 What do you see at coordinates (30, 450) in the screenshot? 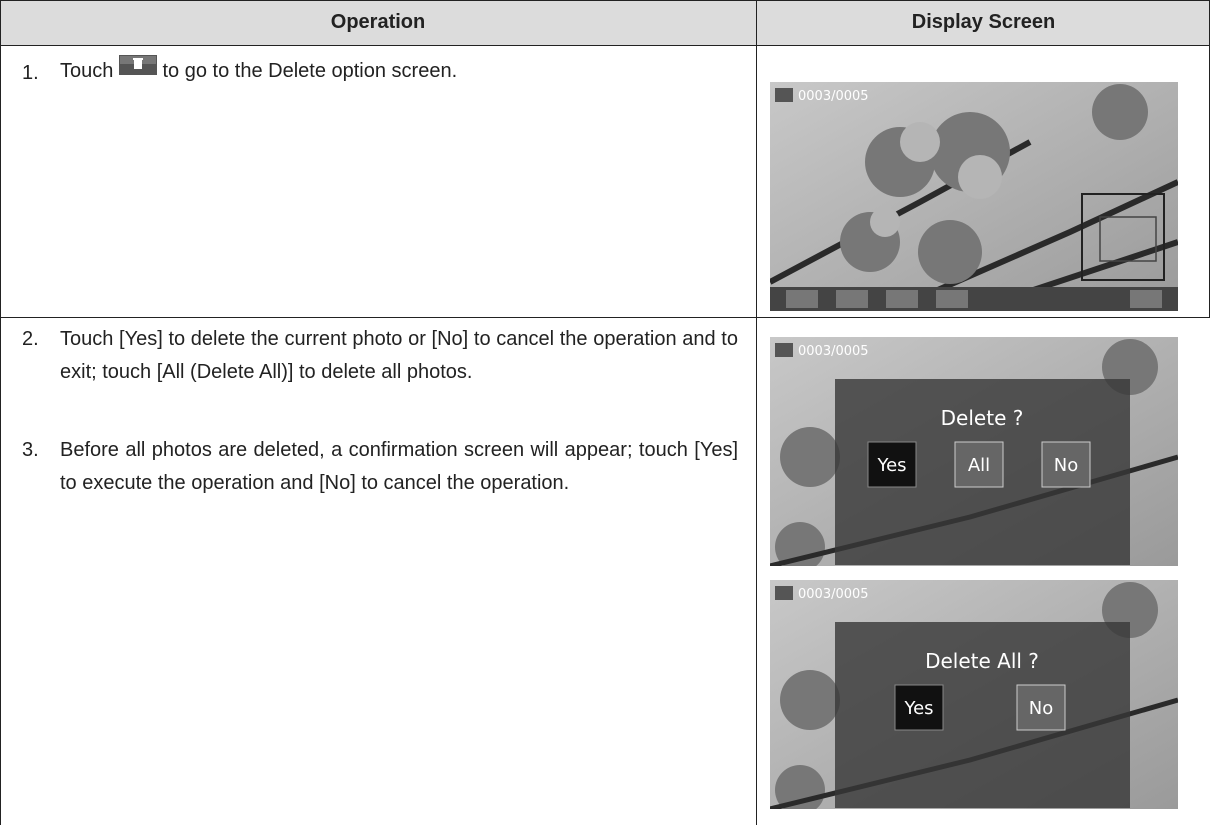
I see `step-number: 3.` at bounding box center [30, 450].